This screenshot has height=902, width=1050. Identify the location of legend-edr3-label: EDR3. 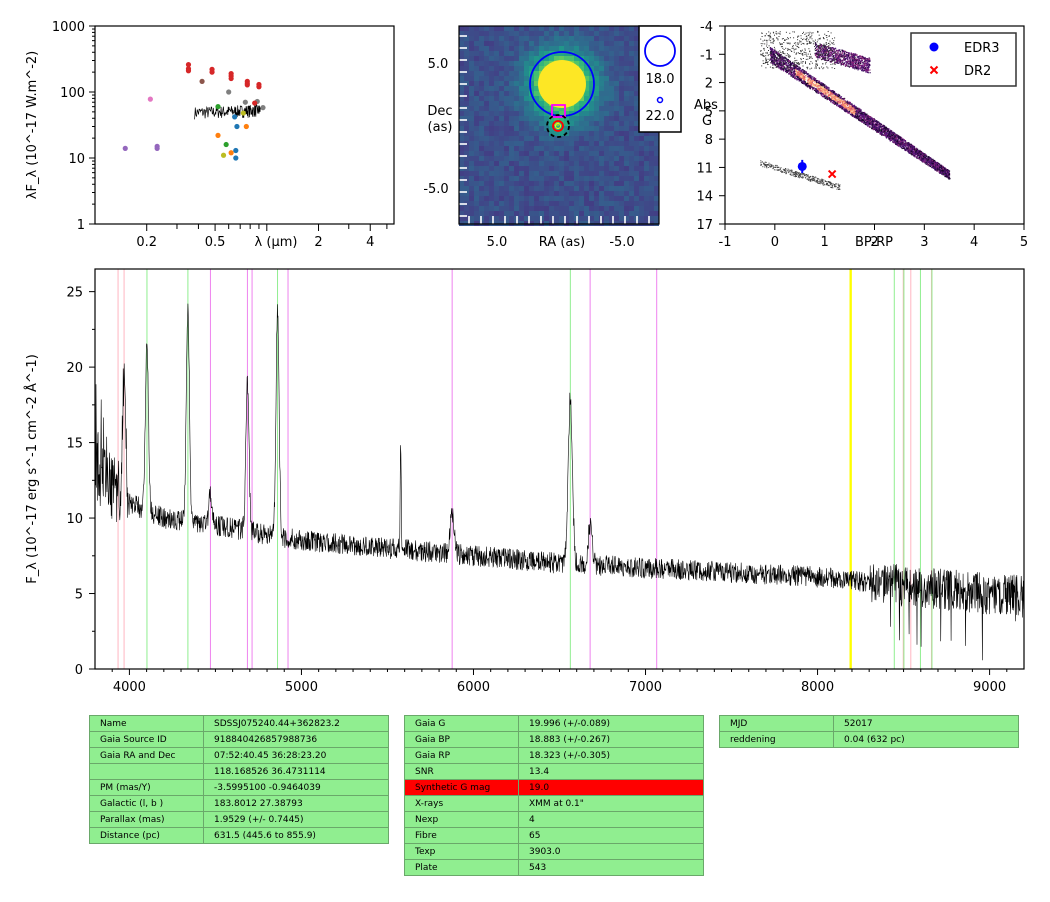
(982, 48).